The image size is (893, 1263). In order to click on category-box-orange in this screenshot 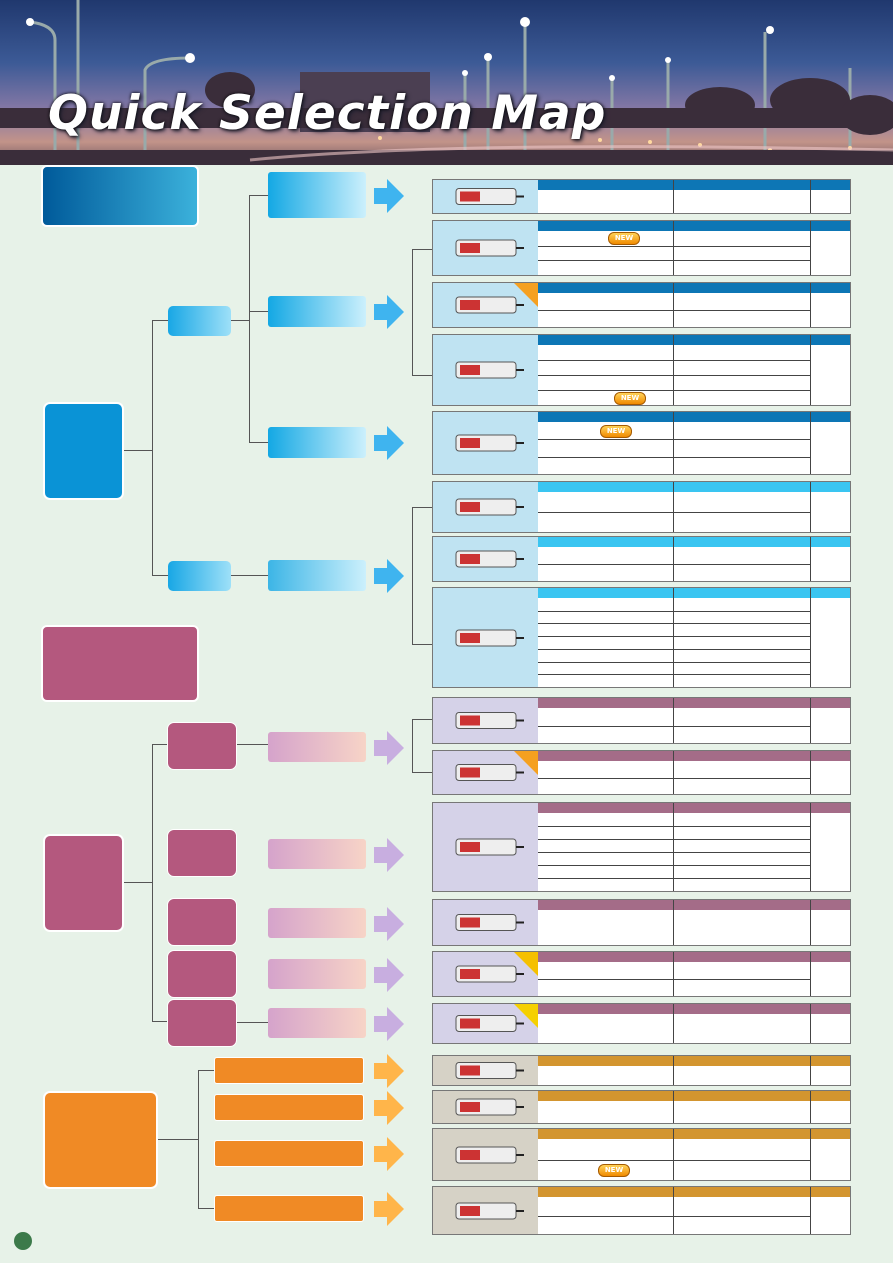, I will do `click(100, 1140)`.